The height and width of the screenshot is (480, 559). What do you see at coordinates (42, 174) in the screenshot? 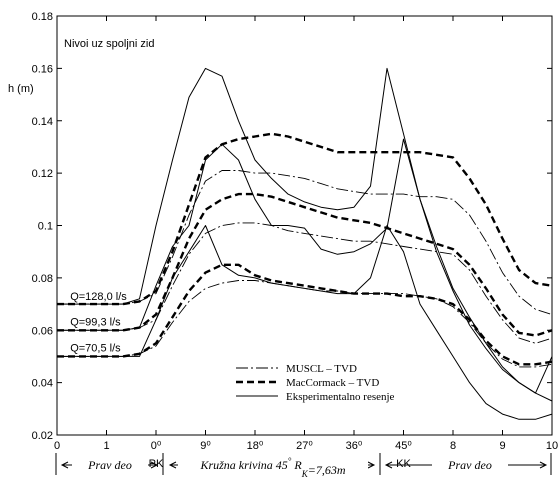
I see `y-tick-label: 0.12` at bounding box center [42, 174].